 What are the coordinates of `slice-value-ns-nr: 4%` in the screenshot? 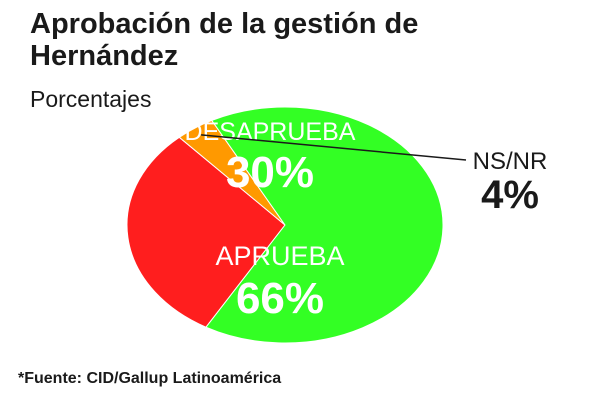 It's located at (510, 195).